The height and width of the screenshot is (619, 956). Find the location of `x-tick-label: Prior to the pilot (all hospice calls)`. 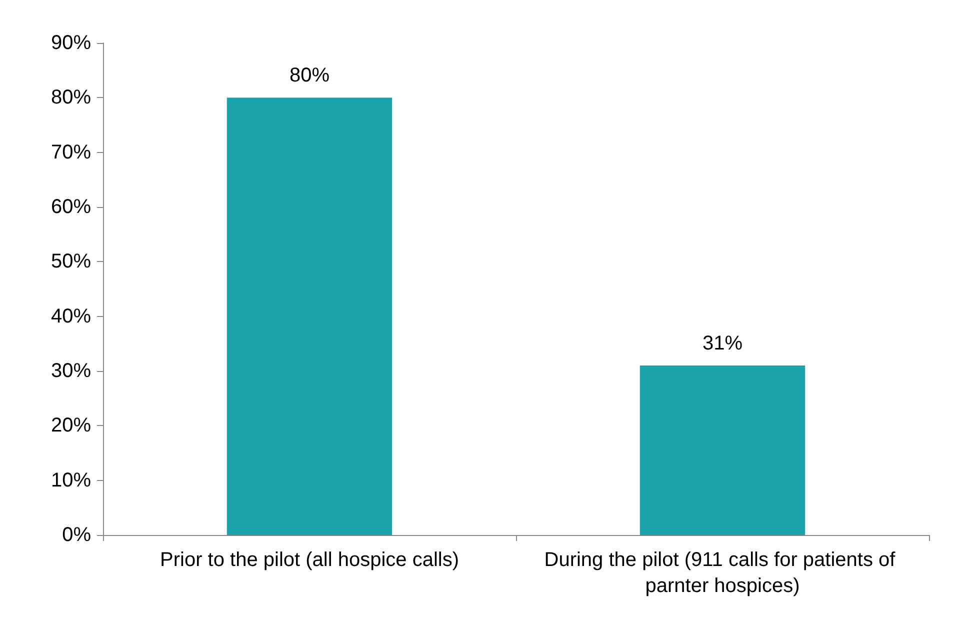

x-tick-label: Prior to the pilot (all hospice calls) is located at coordinates (310, 560).